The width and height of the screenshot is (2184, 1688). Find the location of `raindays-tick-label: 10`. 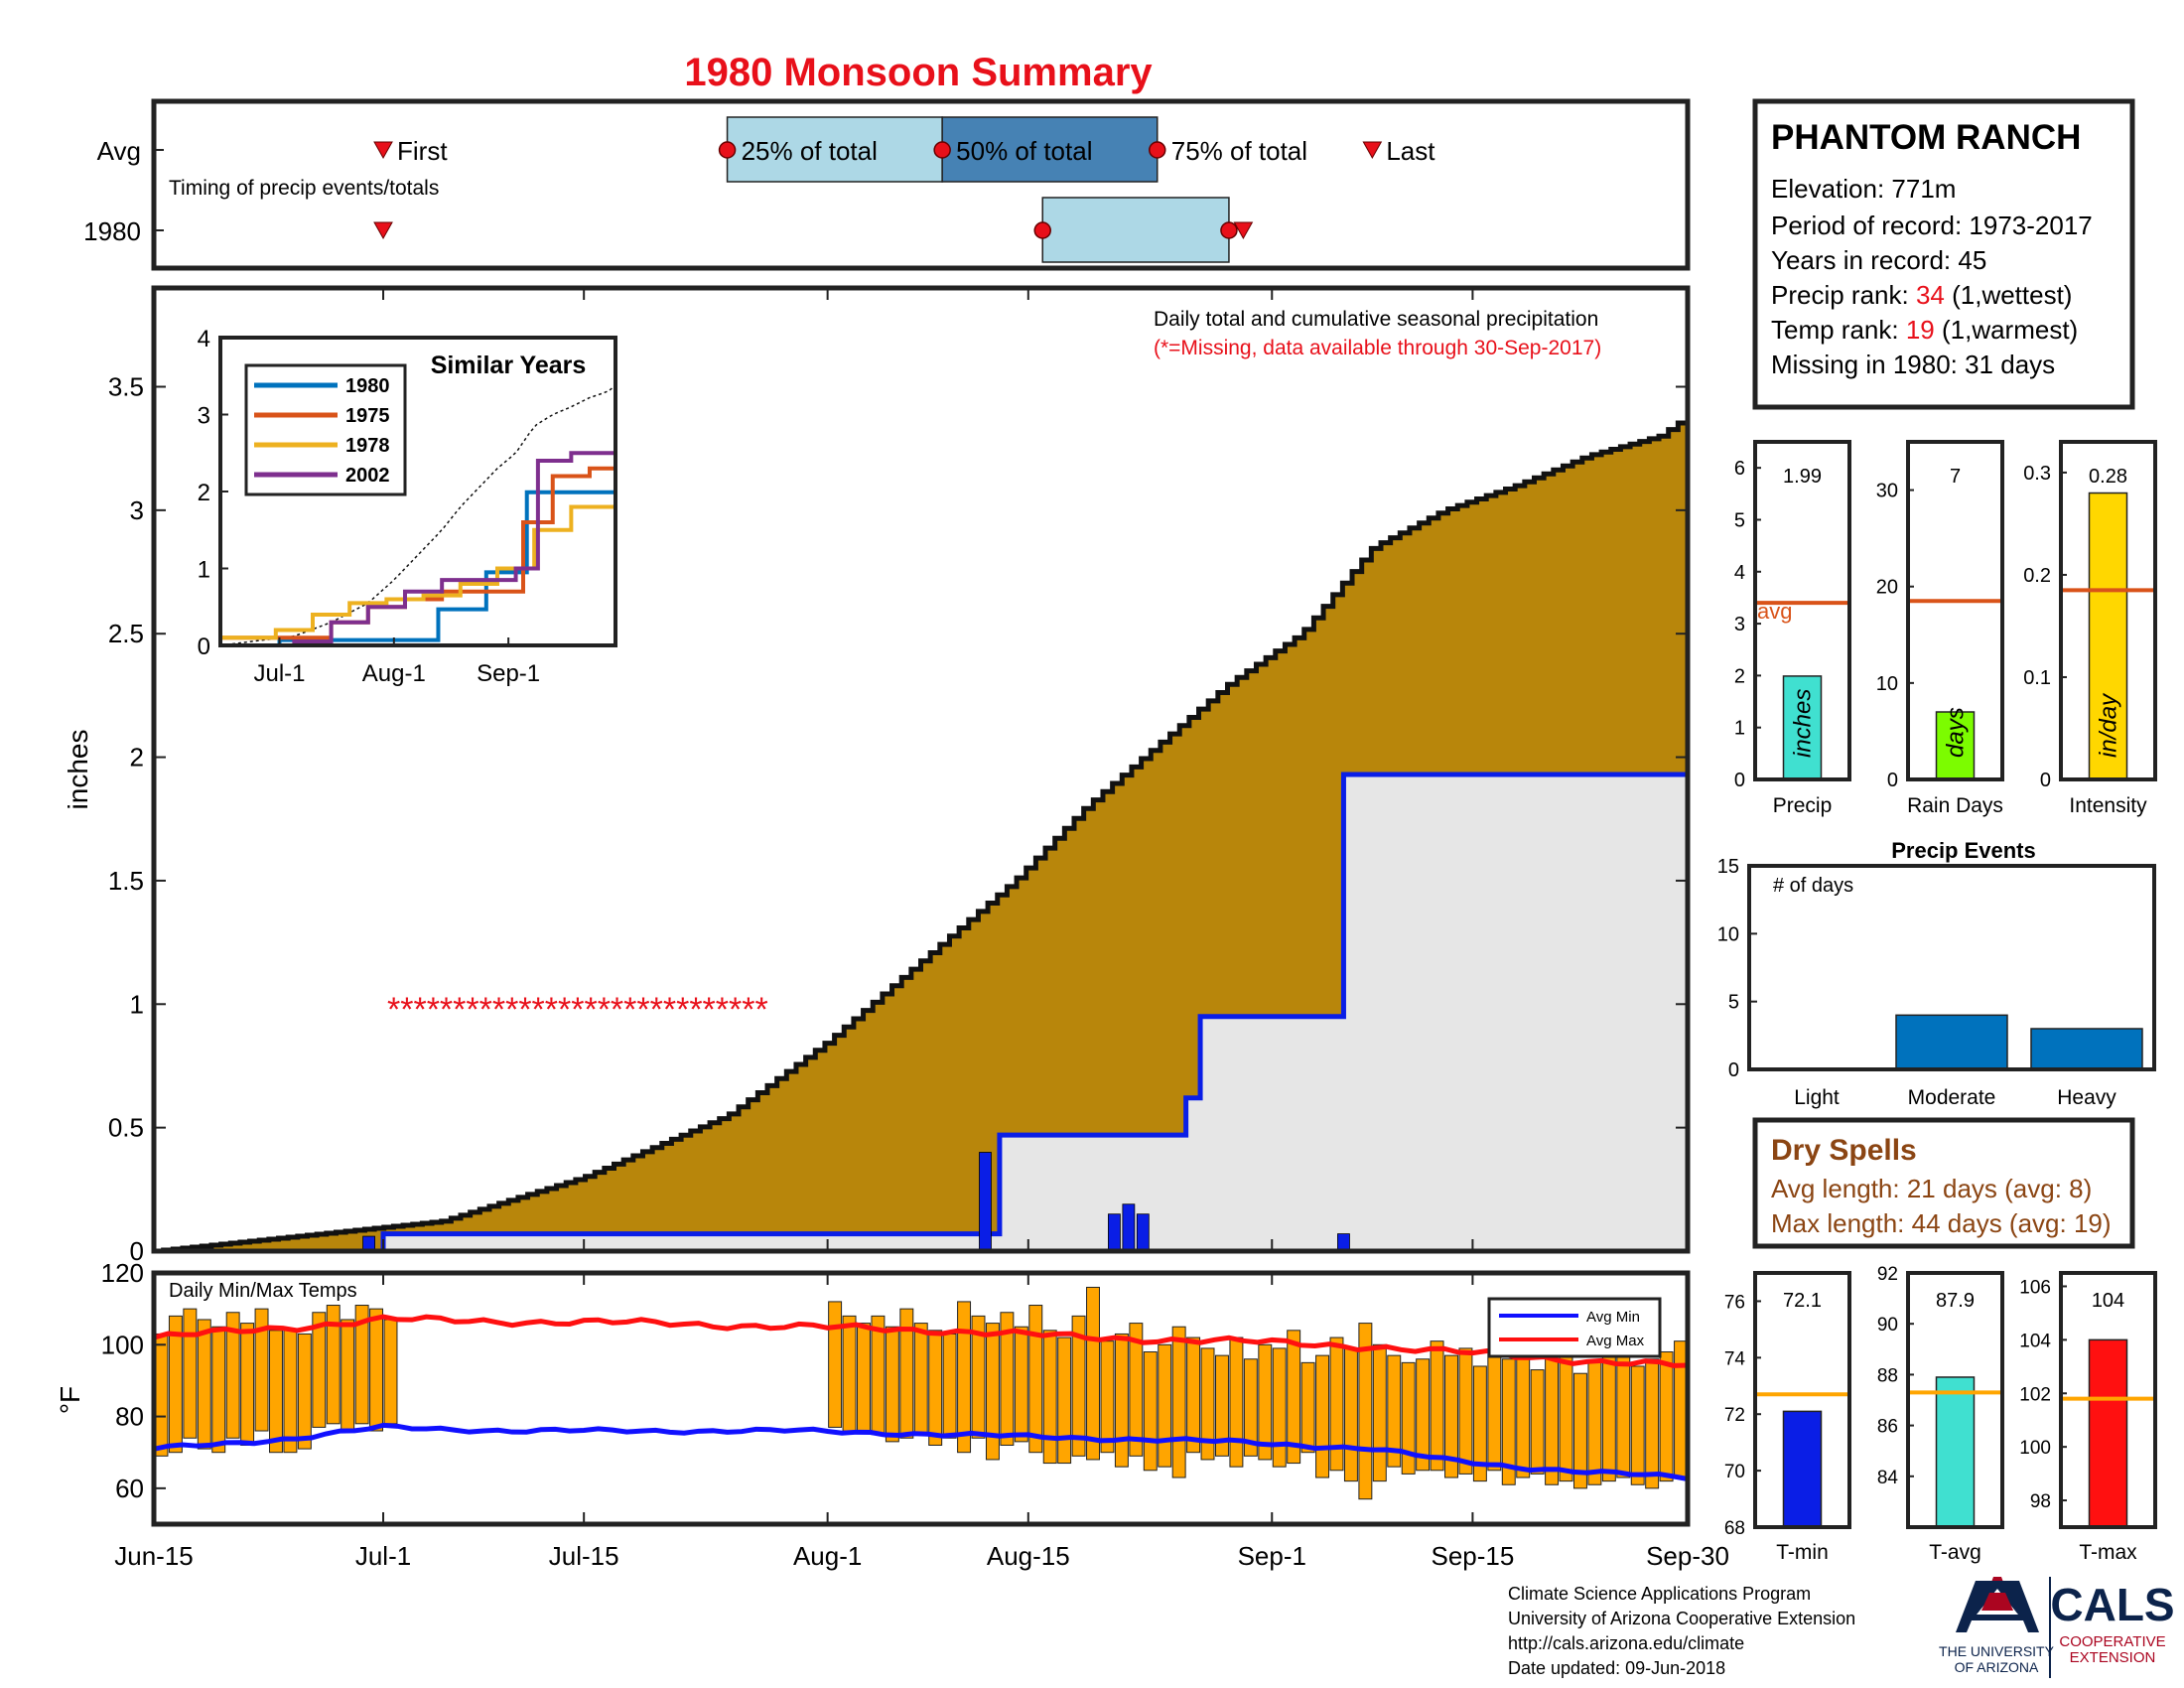

raindays-tick-label: 10 is located at coordinates (1887, 684).